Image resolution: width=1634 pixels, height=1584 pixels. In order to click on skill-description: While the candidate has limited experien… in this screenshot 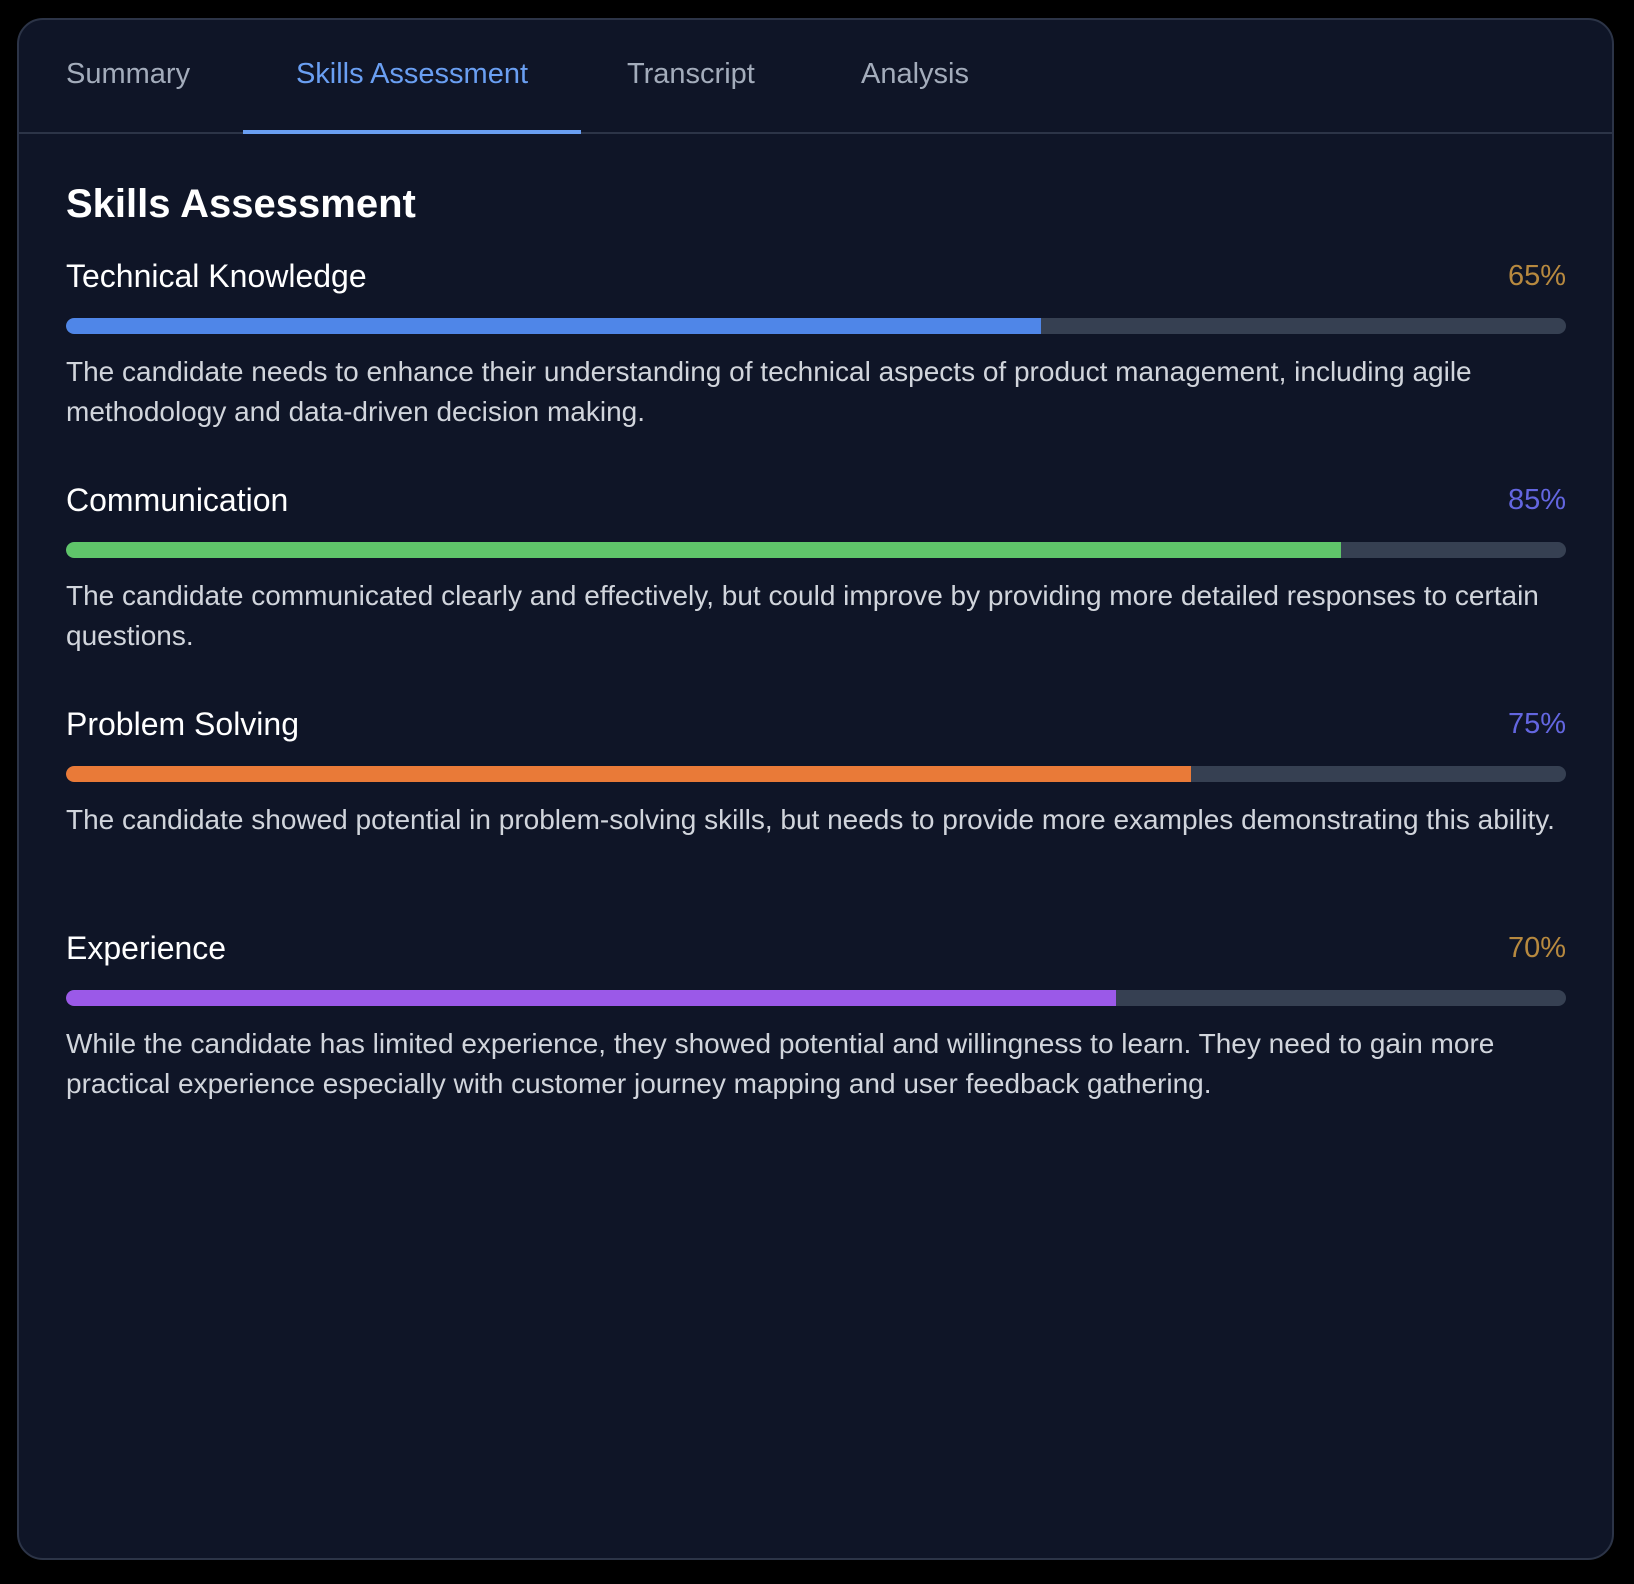, I will do `click(780, 1063)`.